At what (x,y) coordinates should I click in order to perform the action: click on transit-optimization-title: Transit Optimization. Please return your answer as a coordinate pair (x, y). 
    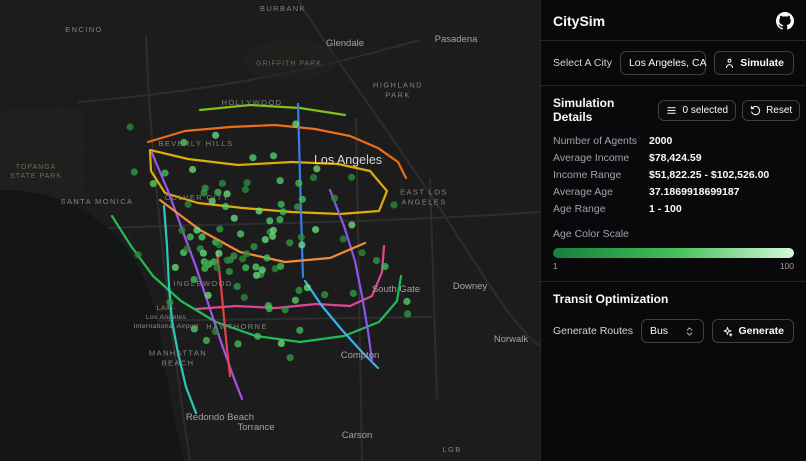
    Looking at the image, I should click on (611, 299).